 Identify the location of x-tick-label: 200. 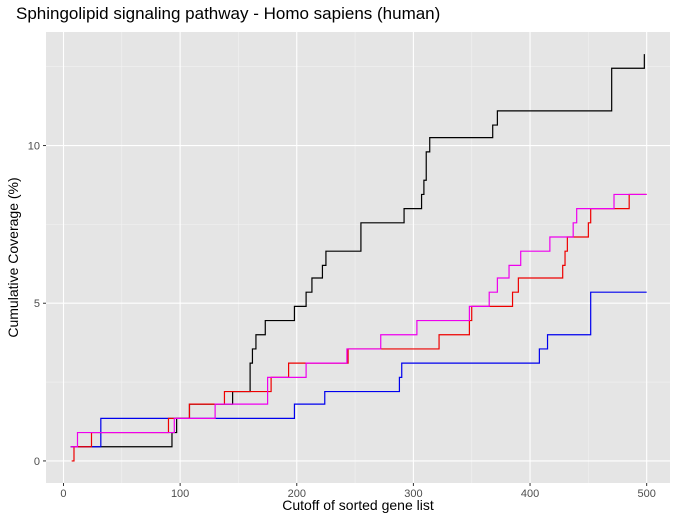
(297, 494).